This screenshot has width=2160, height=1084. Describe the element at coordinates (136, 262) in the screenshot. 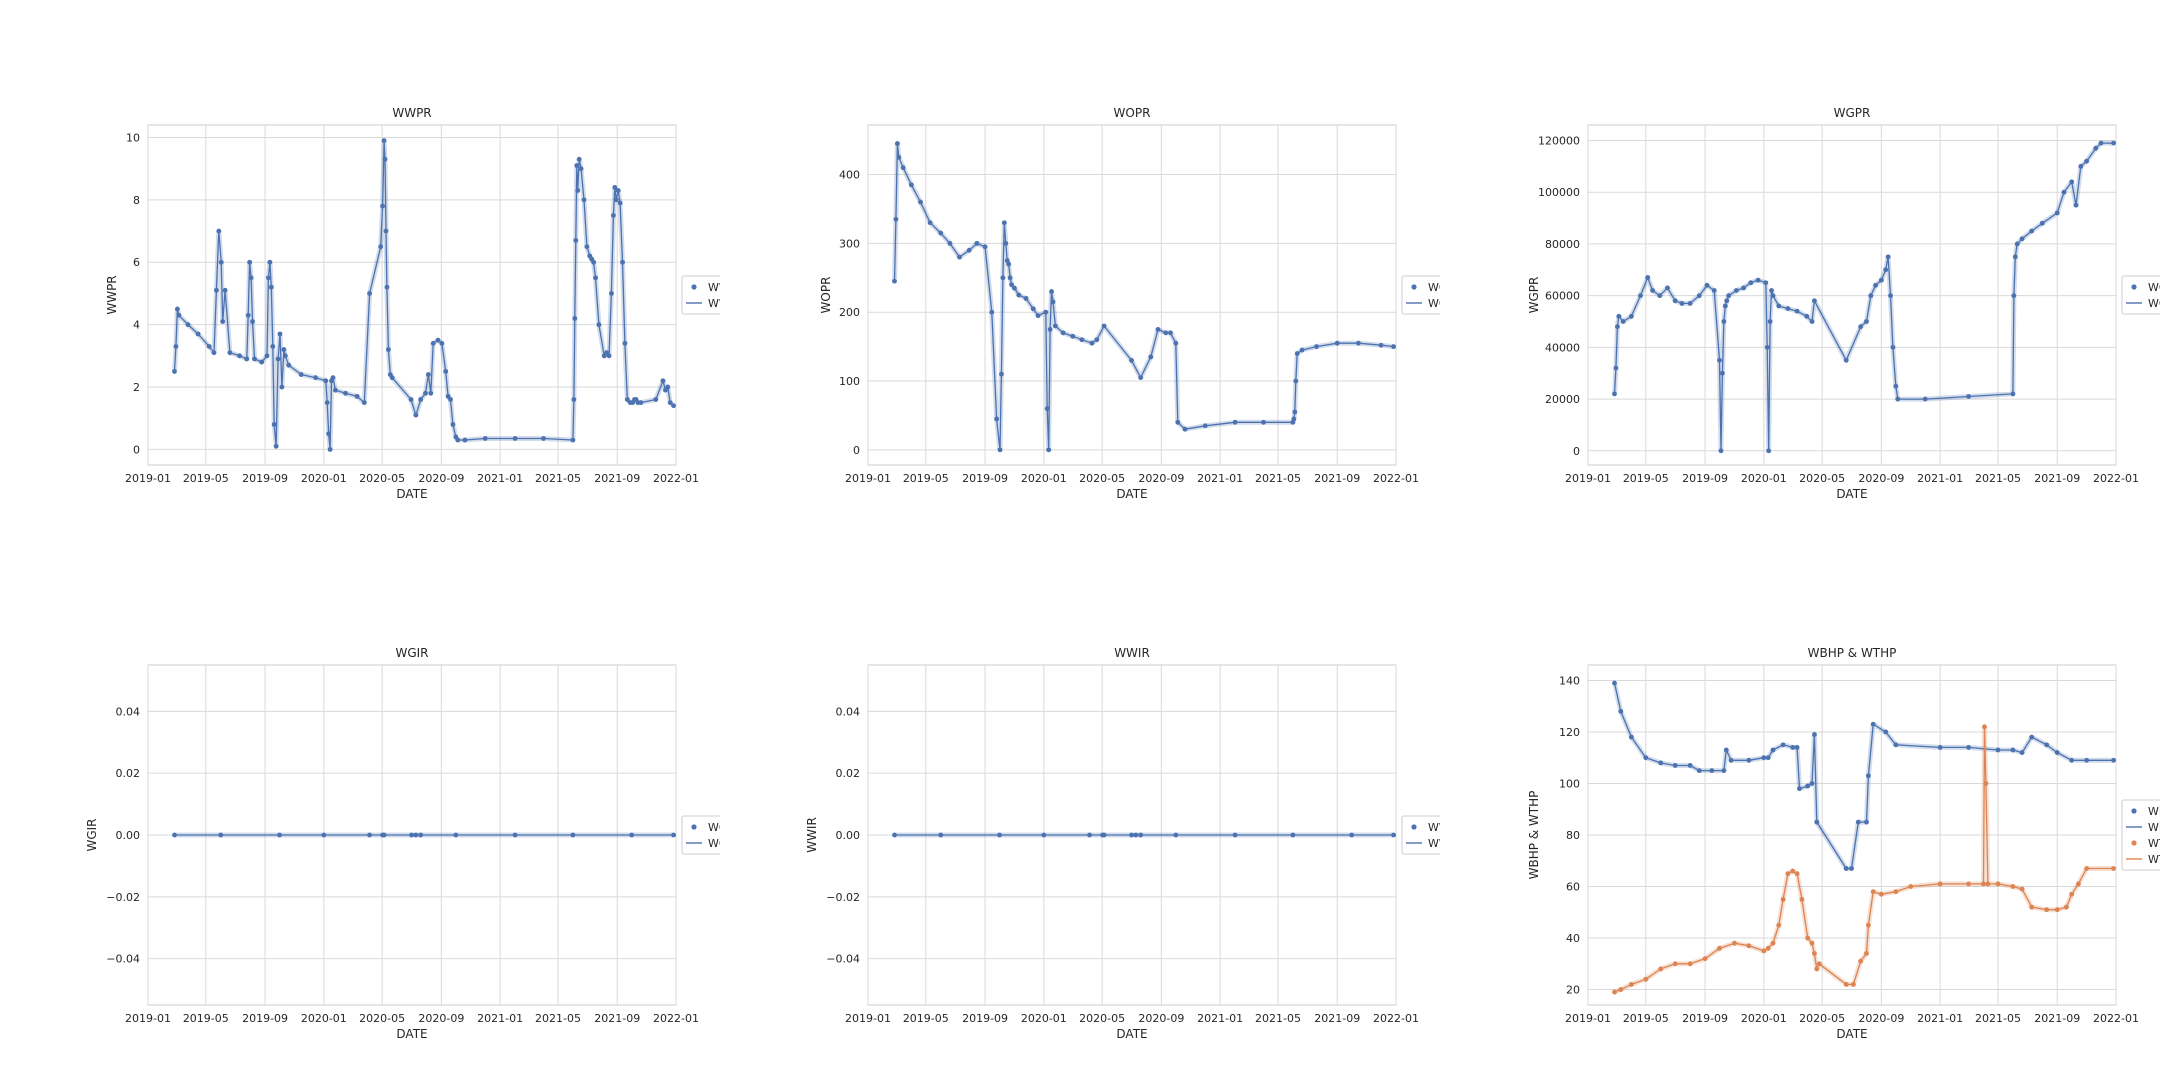

I see `y-tick-label: 6` at that location.